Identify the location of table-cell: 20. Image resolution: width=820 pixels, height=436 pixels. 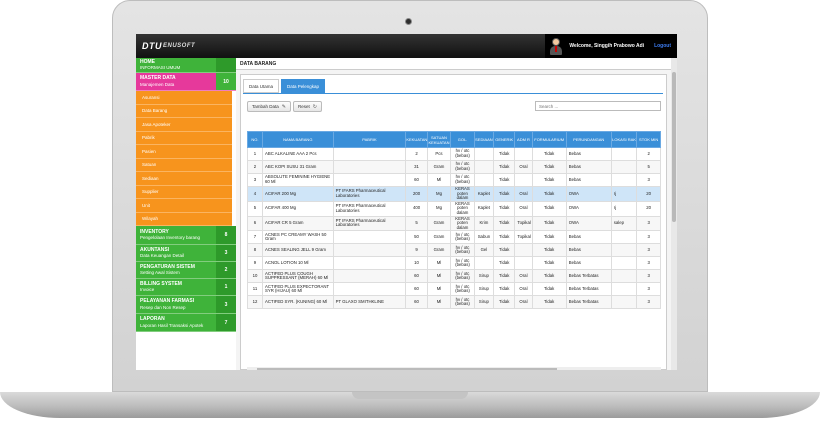
(648, 208).